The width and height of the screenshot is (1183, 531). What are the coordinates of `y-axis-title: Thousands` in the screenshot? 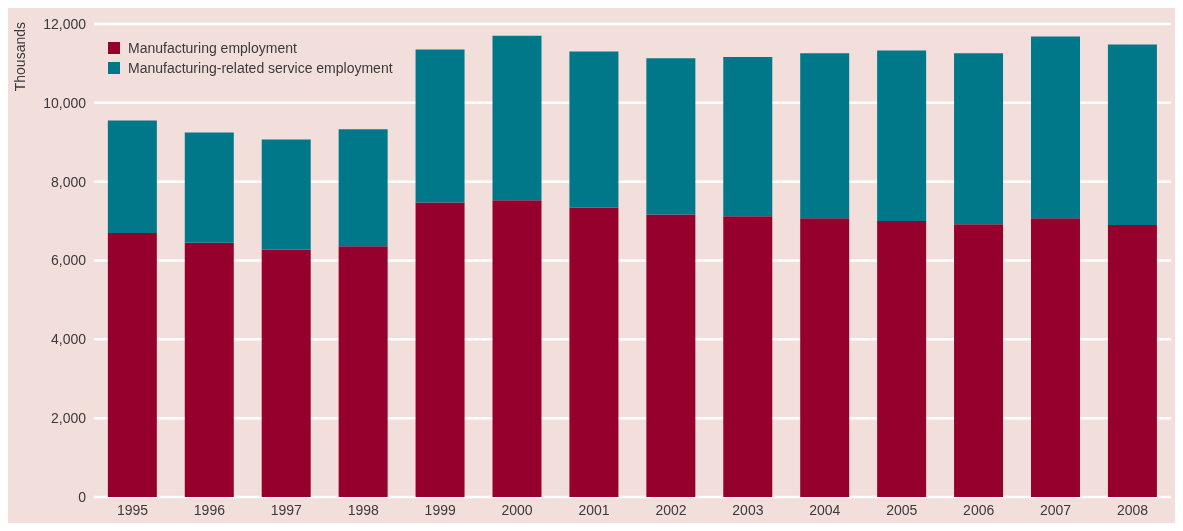 It's located at (20, 57).